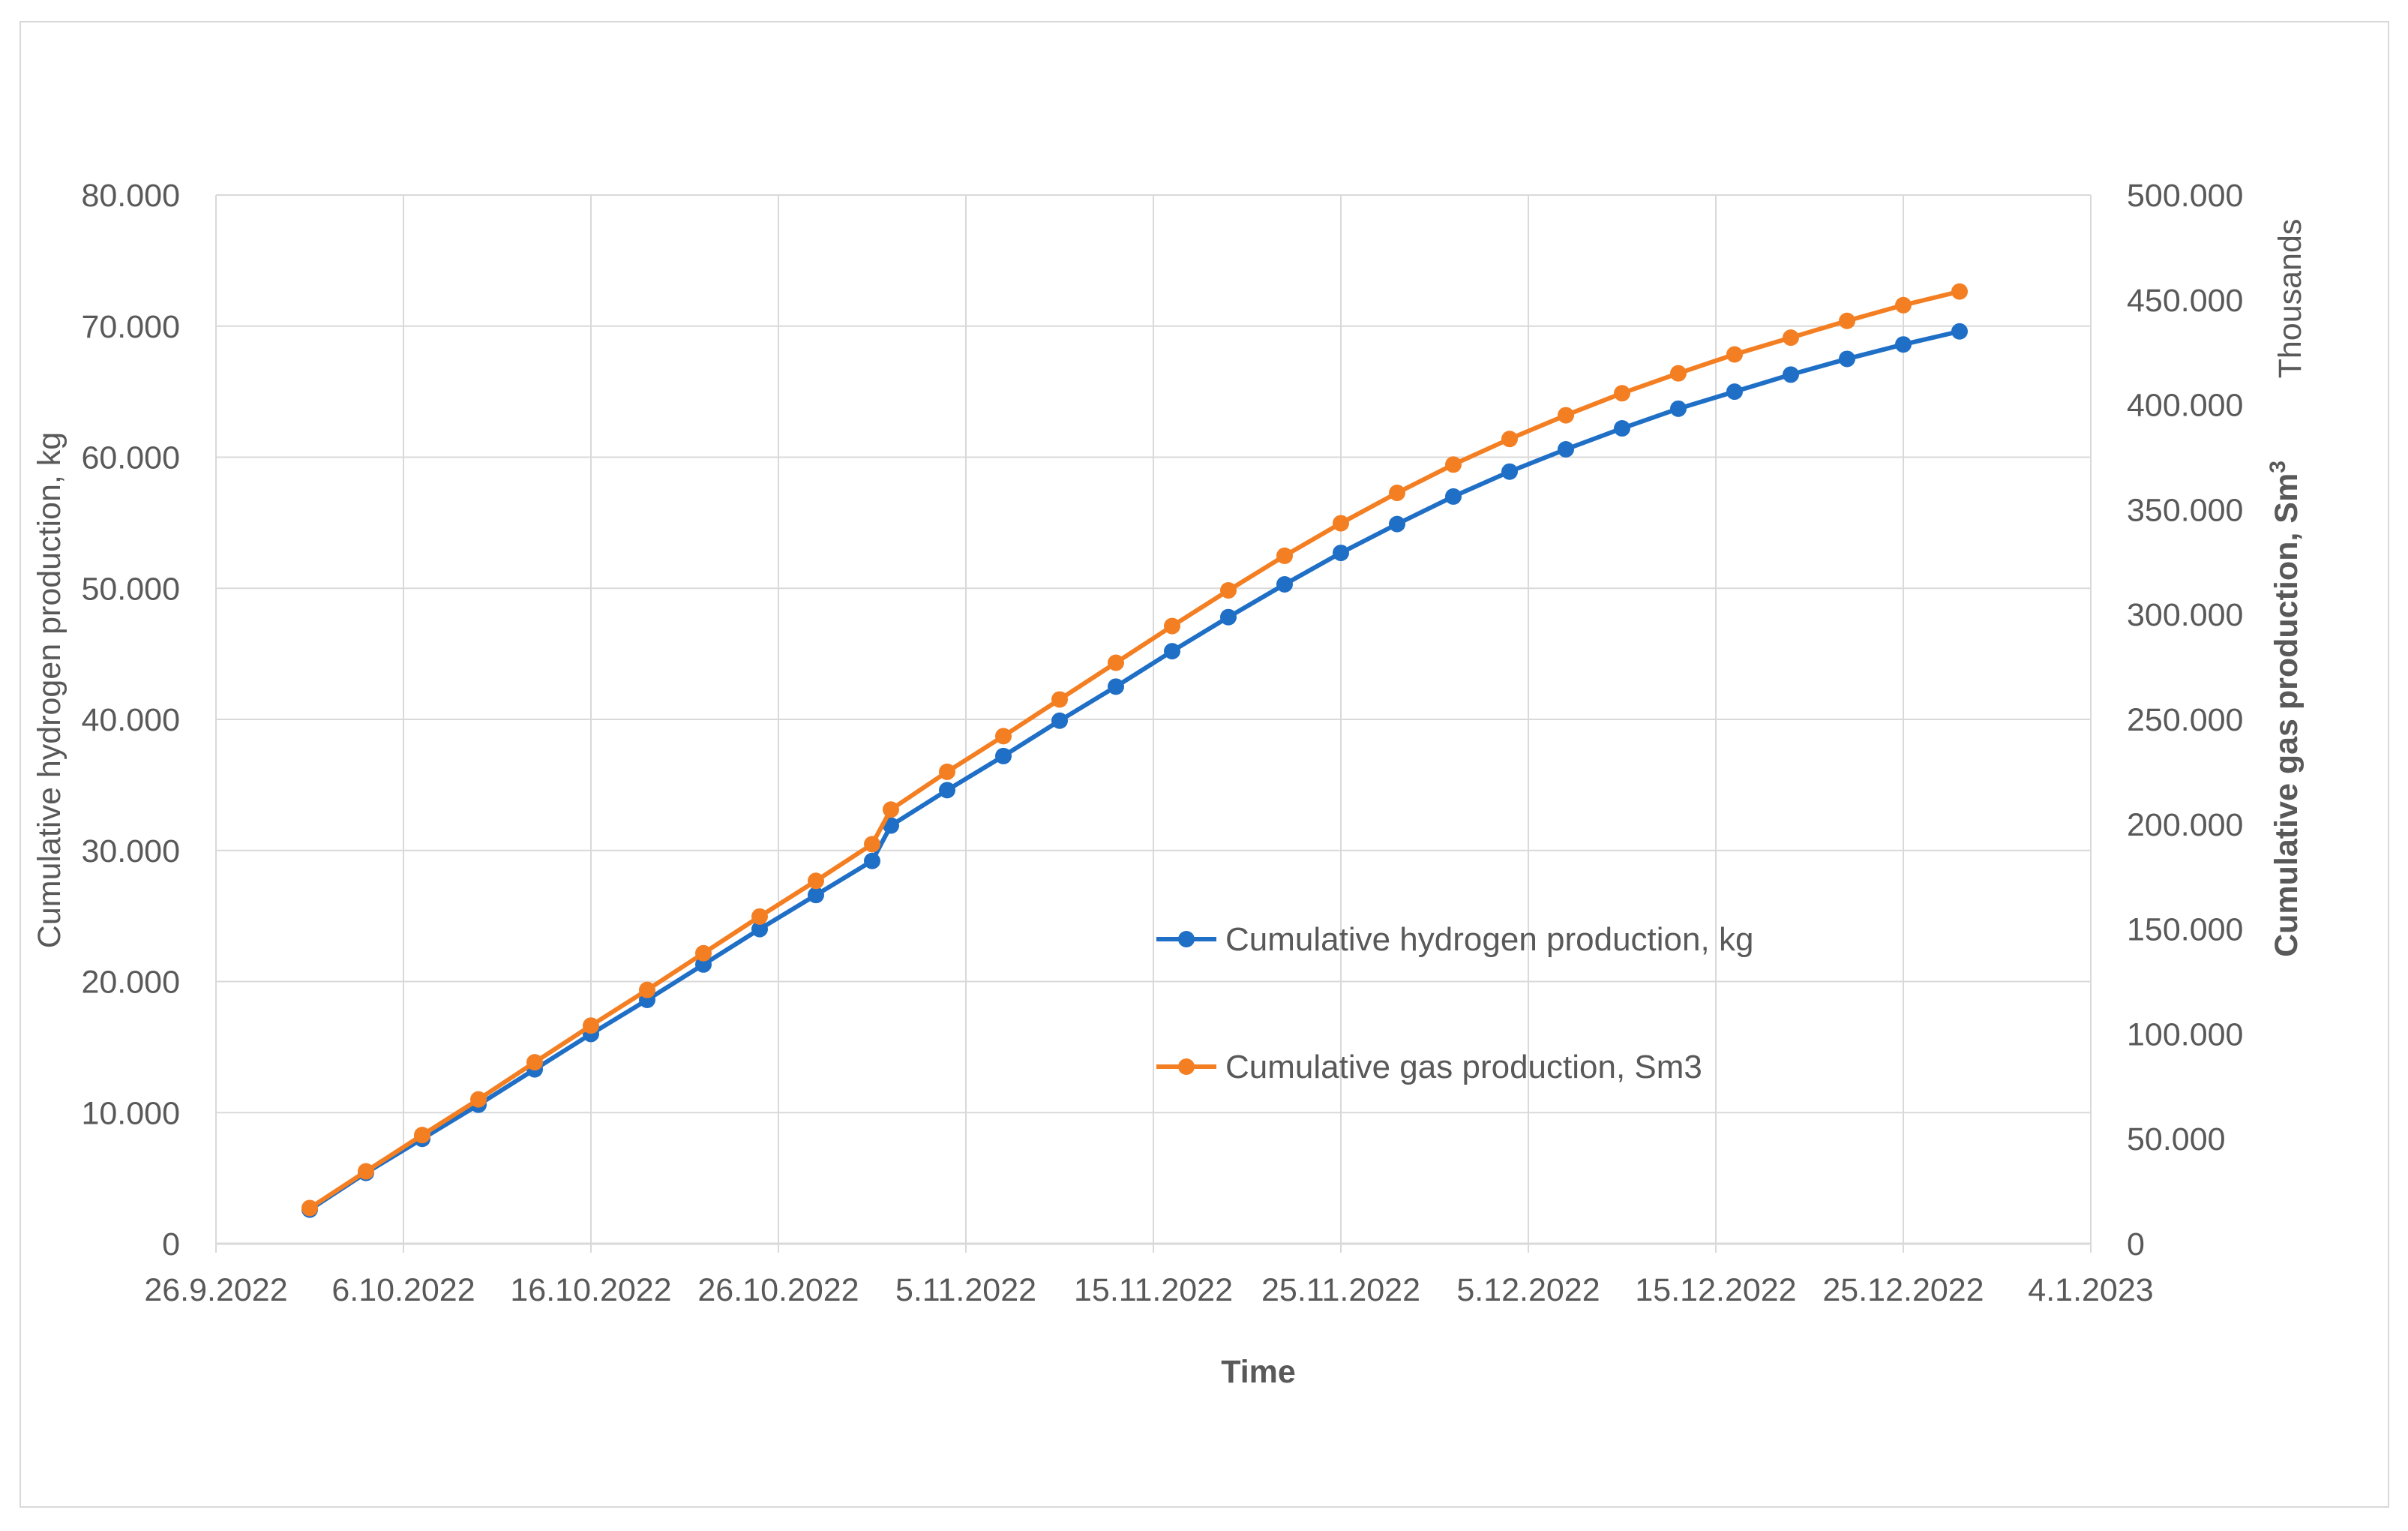 The image size is (2408, 1531). I want to click on x-tick-label: 25.12.2022, so click(1903, 1290).